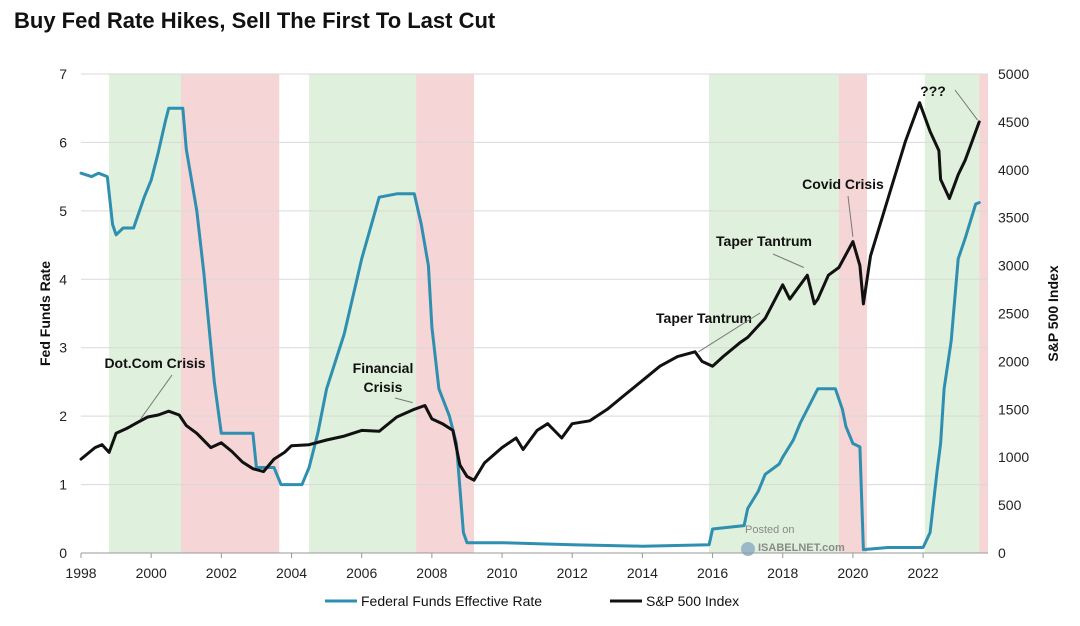  What do you see at coordinates (1013, 74) in the screenshot?
I see `y-right-tick-label: 5000` at bounding box center [1013, 74].